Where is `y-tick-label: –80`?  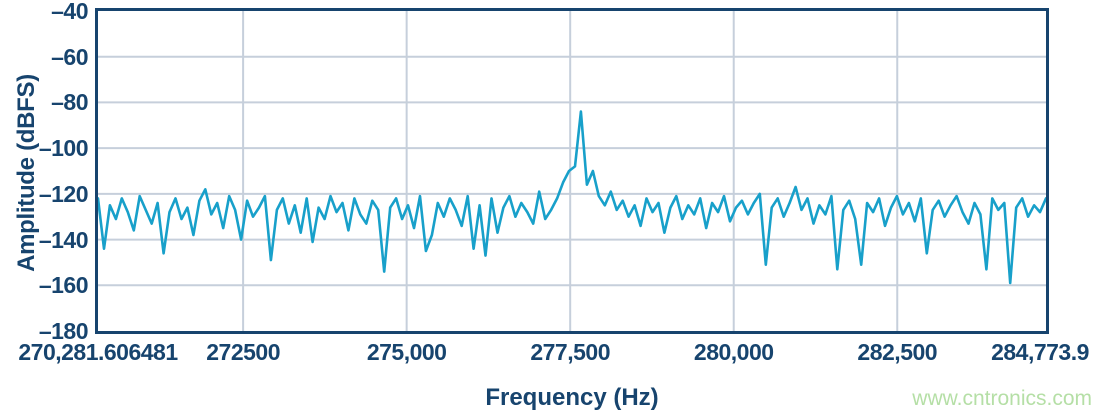
y-tick-label: –80 is located at coordinates (69, 102).